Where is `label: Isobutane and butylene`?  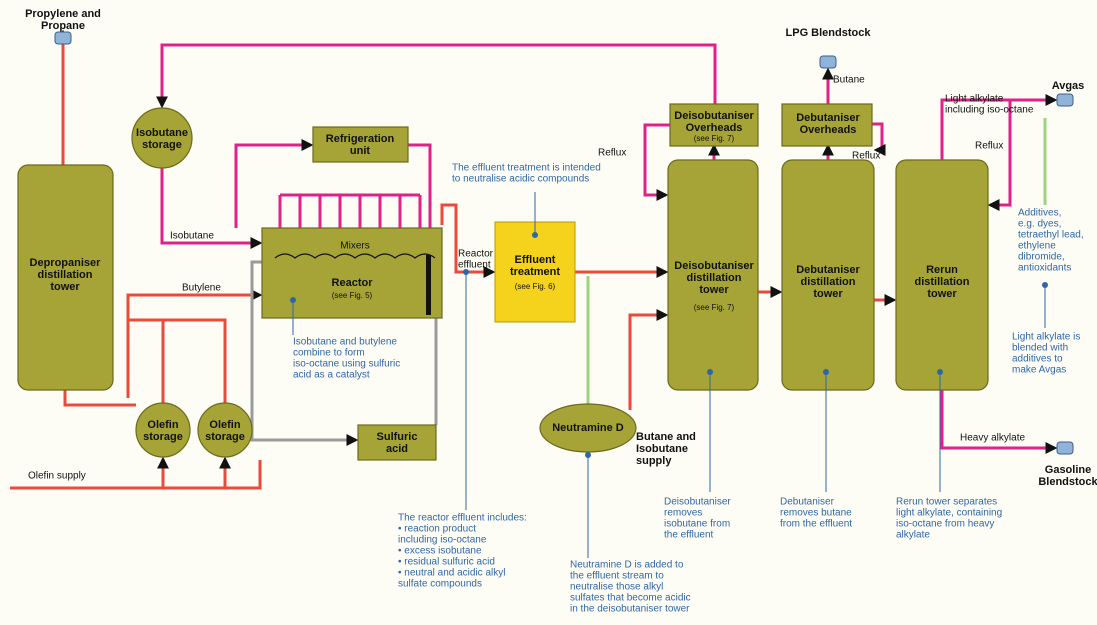 label: Isobutane and butylene is located at coordinates (345, 342).